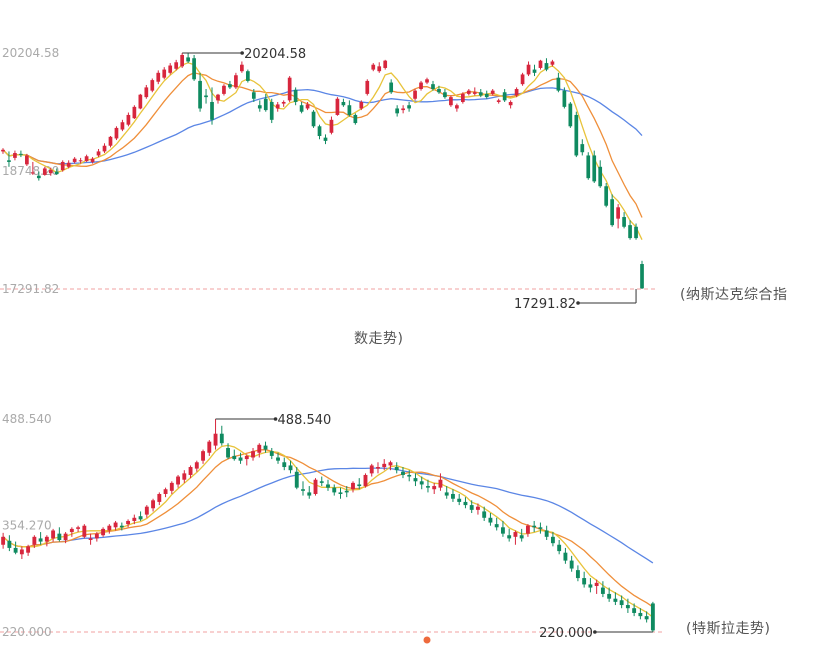 The image size is (816, 657). Describe the element at coordinates (578, 303) in the screenshot. I see `low-marker-dot` at that location.